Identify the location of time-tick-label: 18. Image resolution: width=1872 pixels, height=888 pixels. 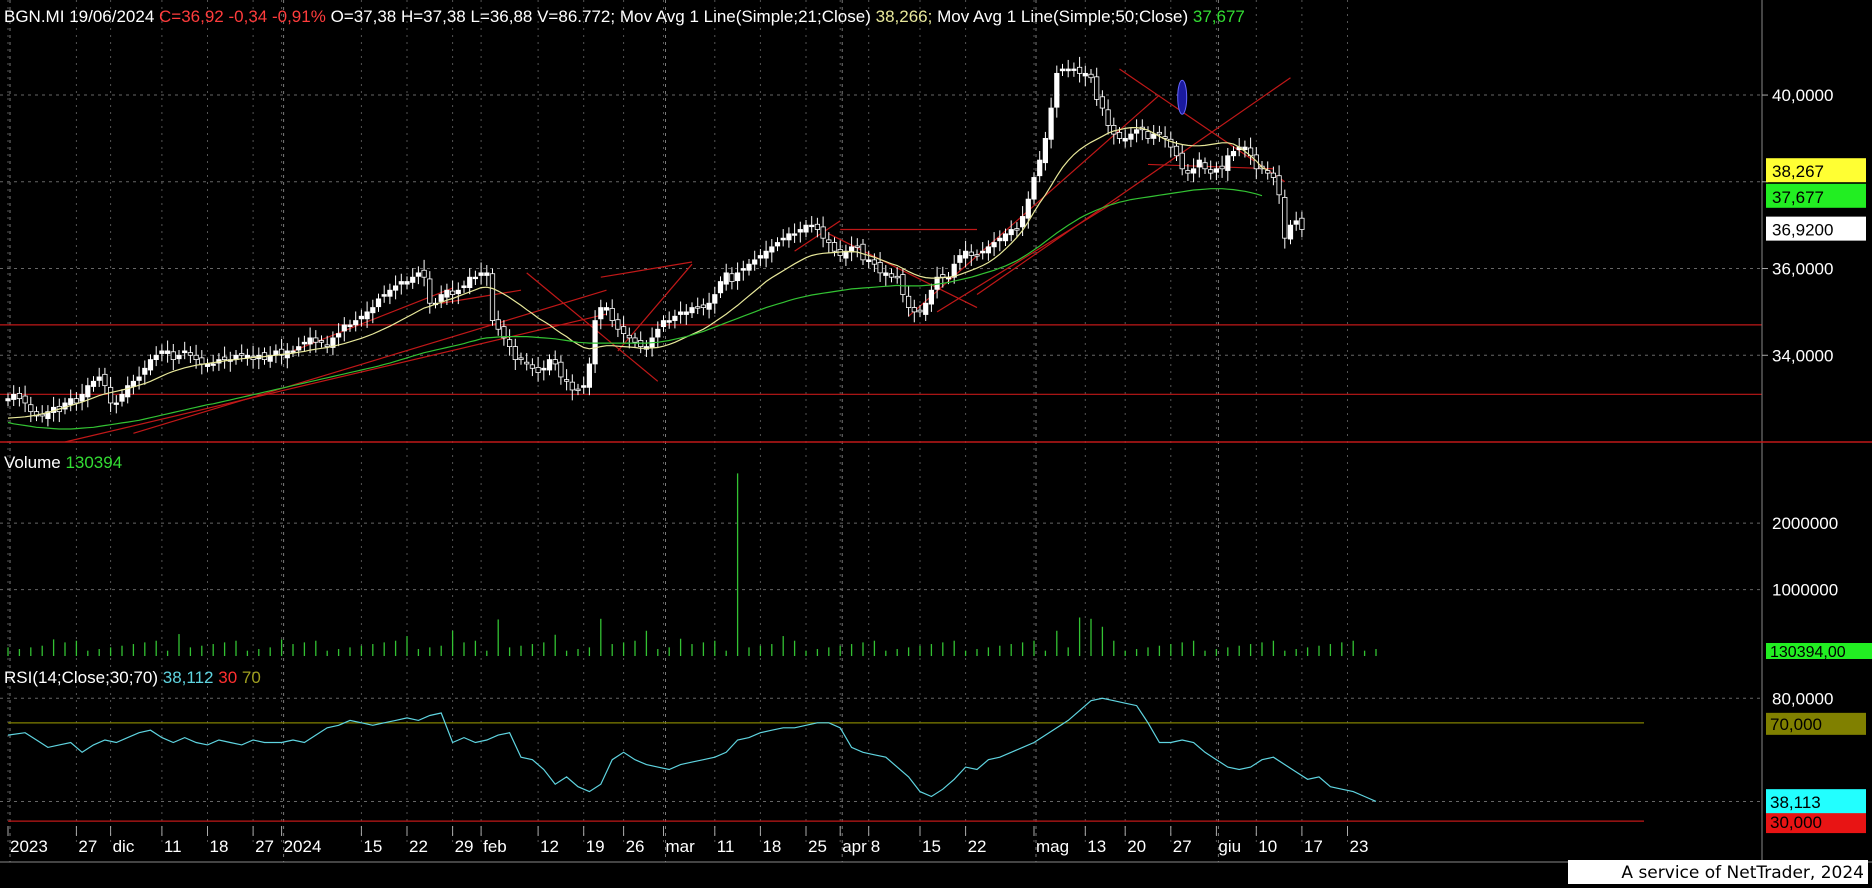
(219, 846).